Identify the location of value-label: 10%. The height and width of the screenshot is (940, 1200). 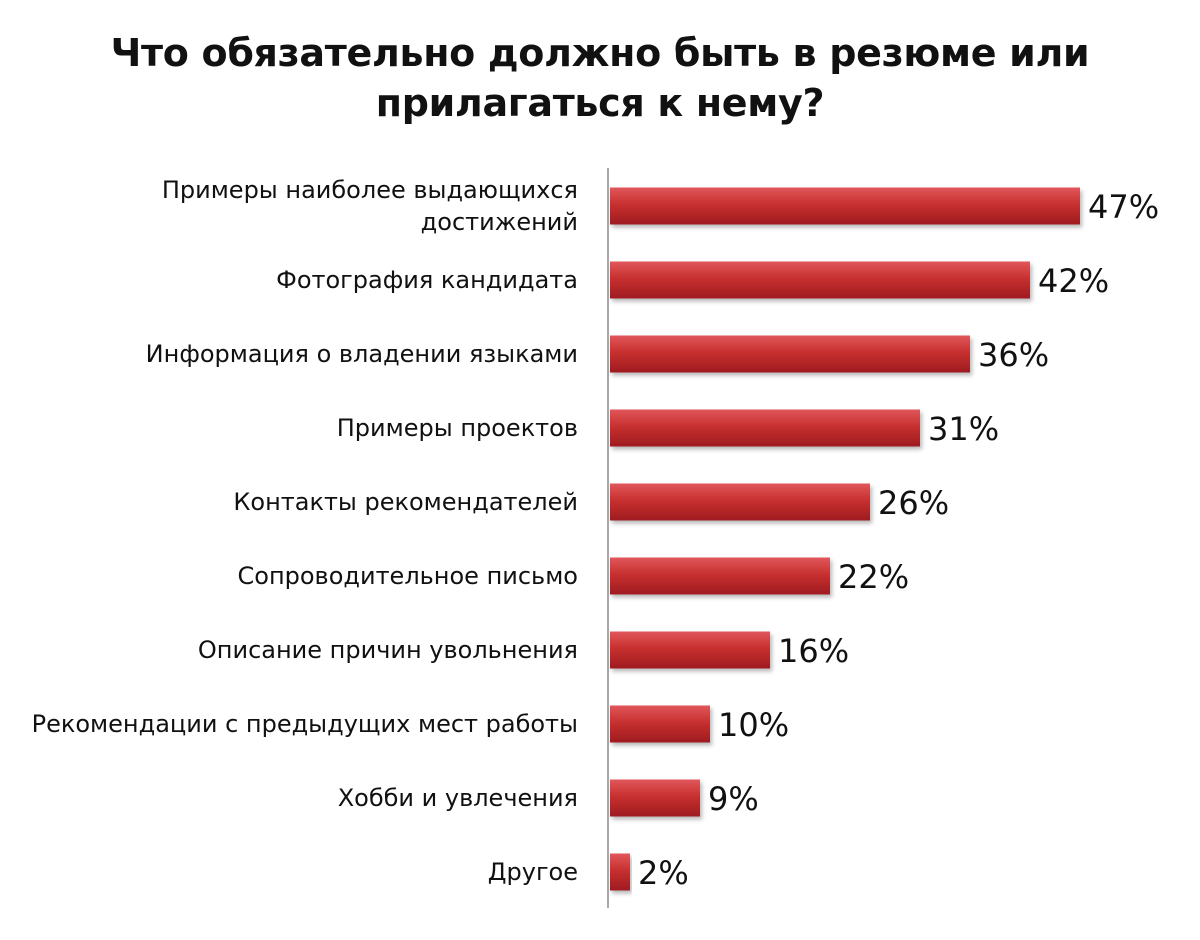
(753, 725).